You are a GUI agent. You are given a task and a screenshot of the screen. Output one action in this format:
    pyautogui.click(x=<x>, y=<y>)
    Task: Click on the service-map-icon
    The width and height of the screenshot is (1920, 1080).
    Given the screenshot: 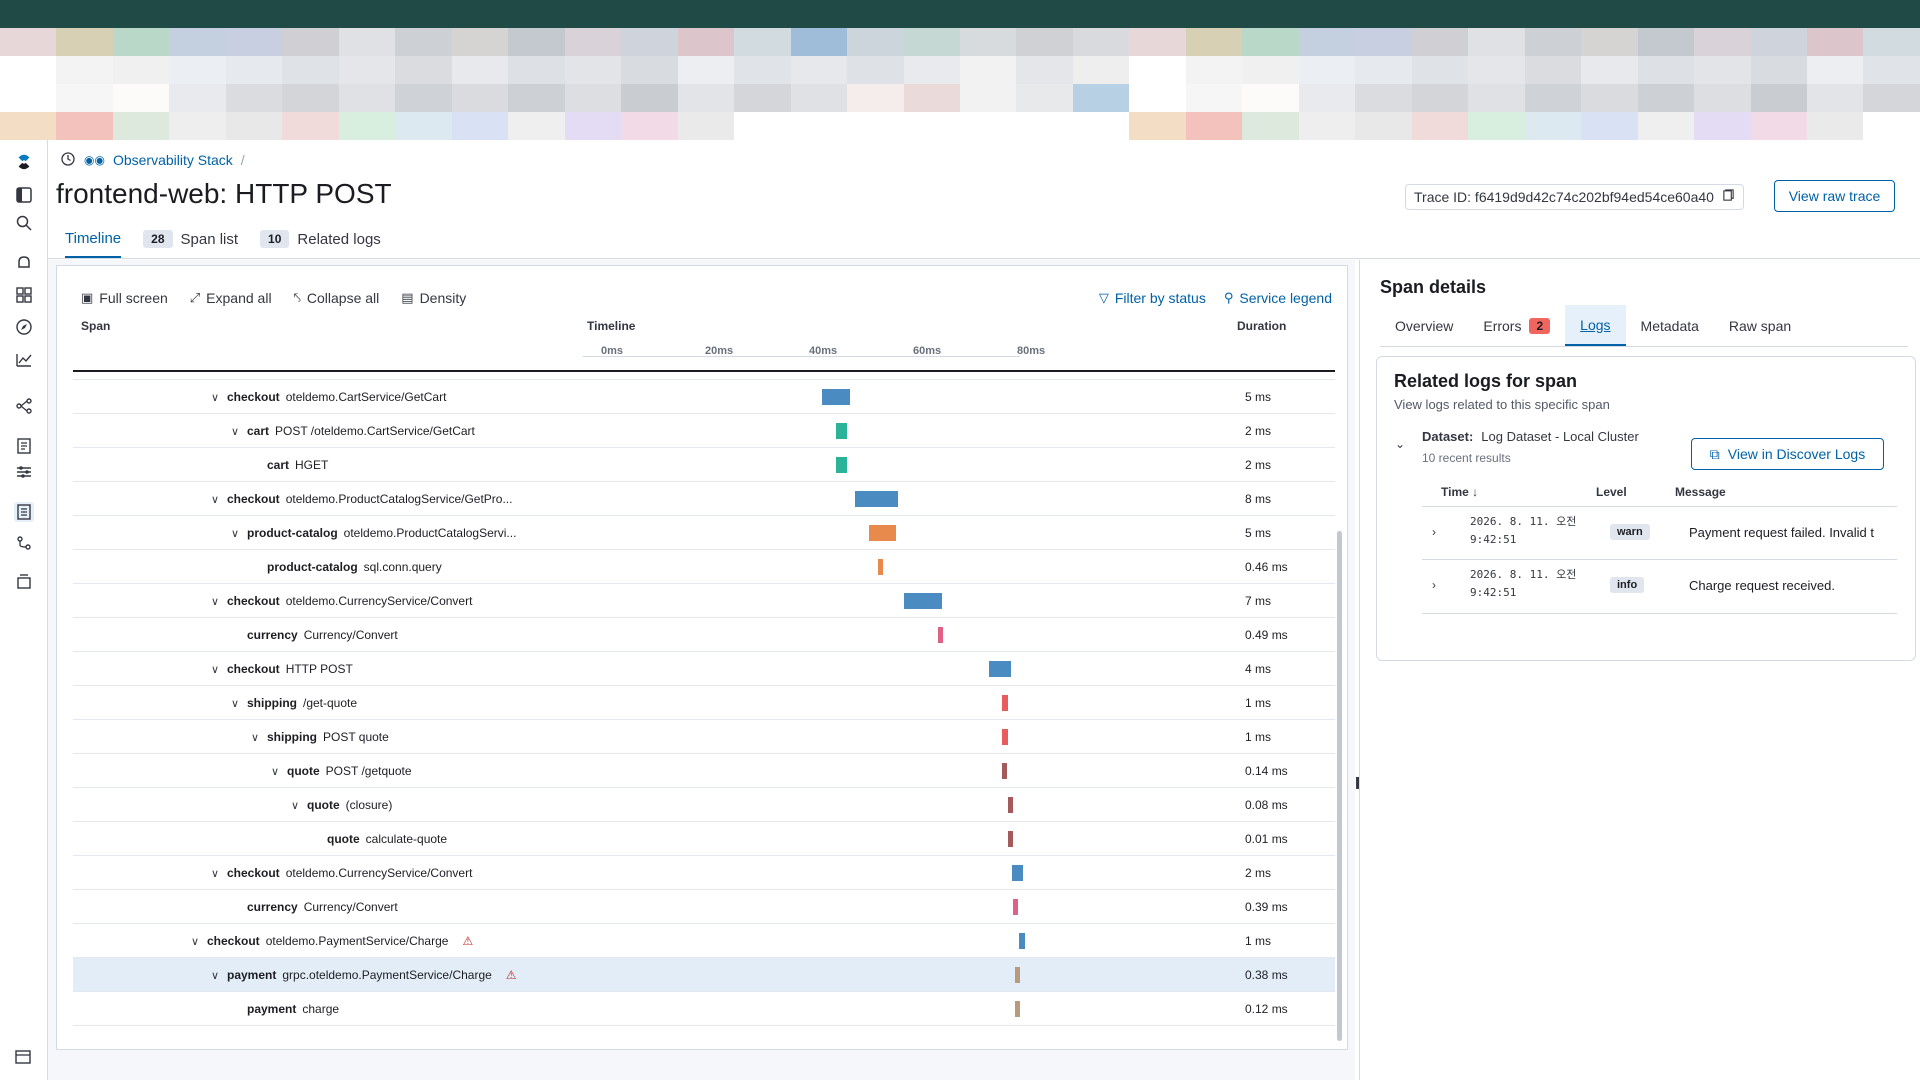 What is the action you would take?
    pyautogui.click(x=24, y=406)
    